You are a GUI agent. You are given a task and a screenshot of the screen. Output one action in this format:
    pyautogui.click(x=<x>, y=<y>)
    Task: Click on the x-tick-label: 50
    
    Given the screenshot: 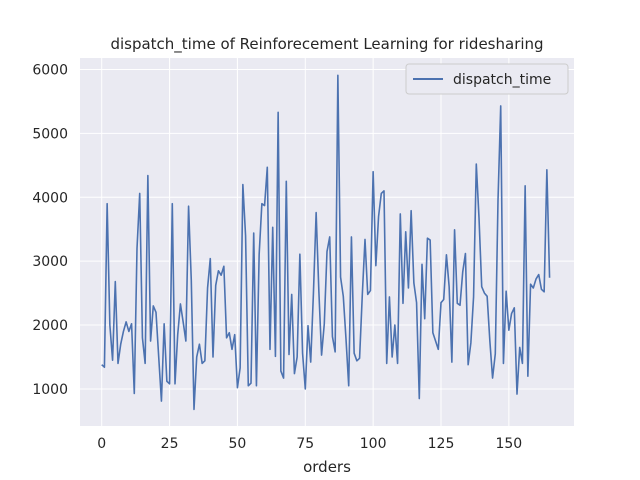 What is the action you would take?
    pyautogui.click(x=238, y=444)
    